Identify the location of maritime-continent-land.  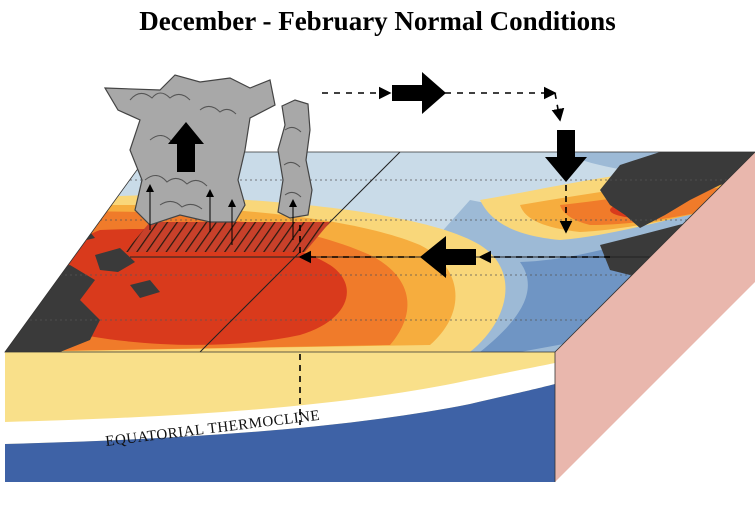
(52, 308).